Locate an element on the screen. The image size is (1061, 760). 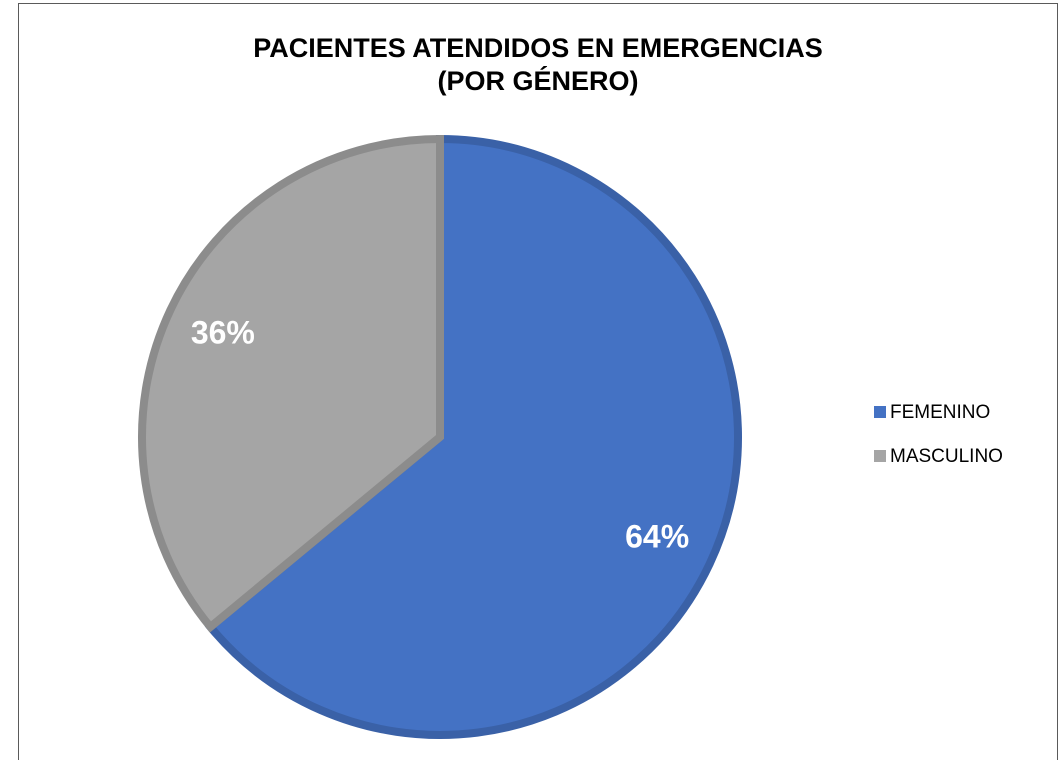
chart-title: PACIENTES ATENDIDOS EN EMERGENCIAS is located at coordinates (538, 48).